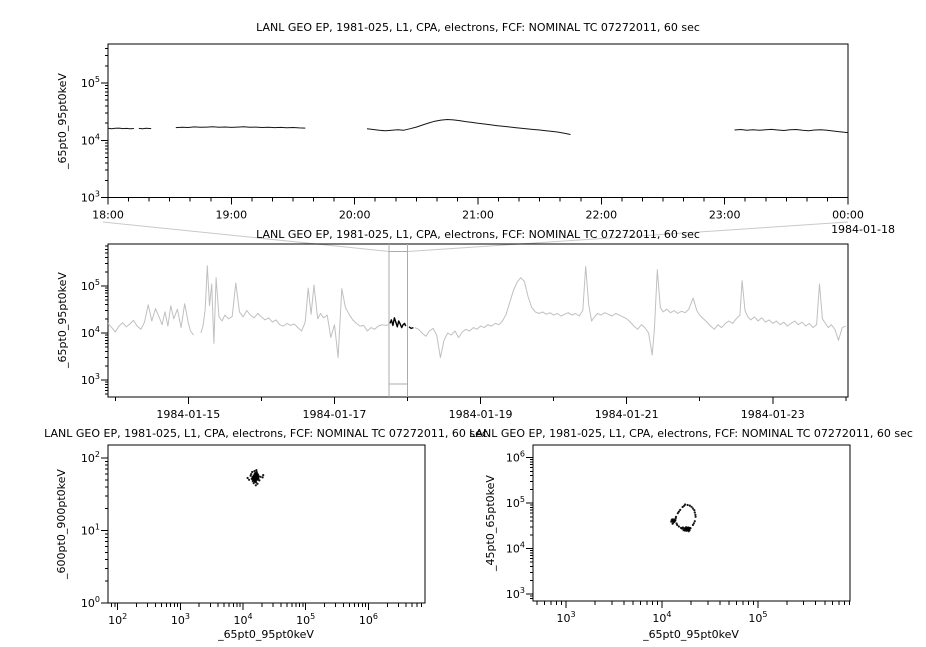  What do you see at coordinates (188, 414) in the screenshot?
I see `svg-text: 1984-01-15` at bounding box center [188, 414].